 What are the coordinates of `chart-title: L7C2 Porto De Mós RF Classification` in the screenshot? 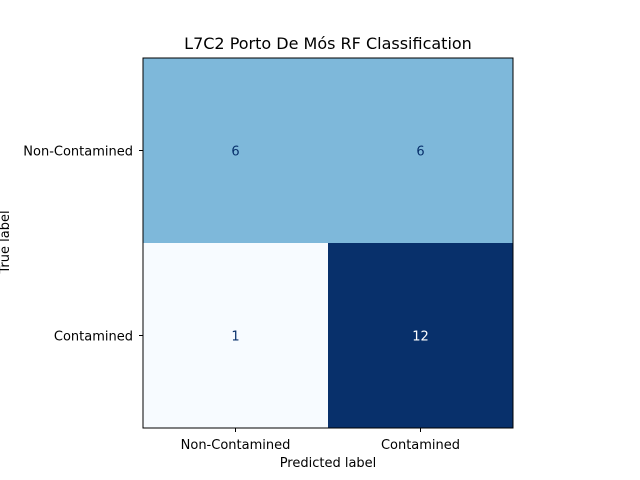 It's located at (328, 43).